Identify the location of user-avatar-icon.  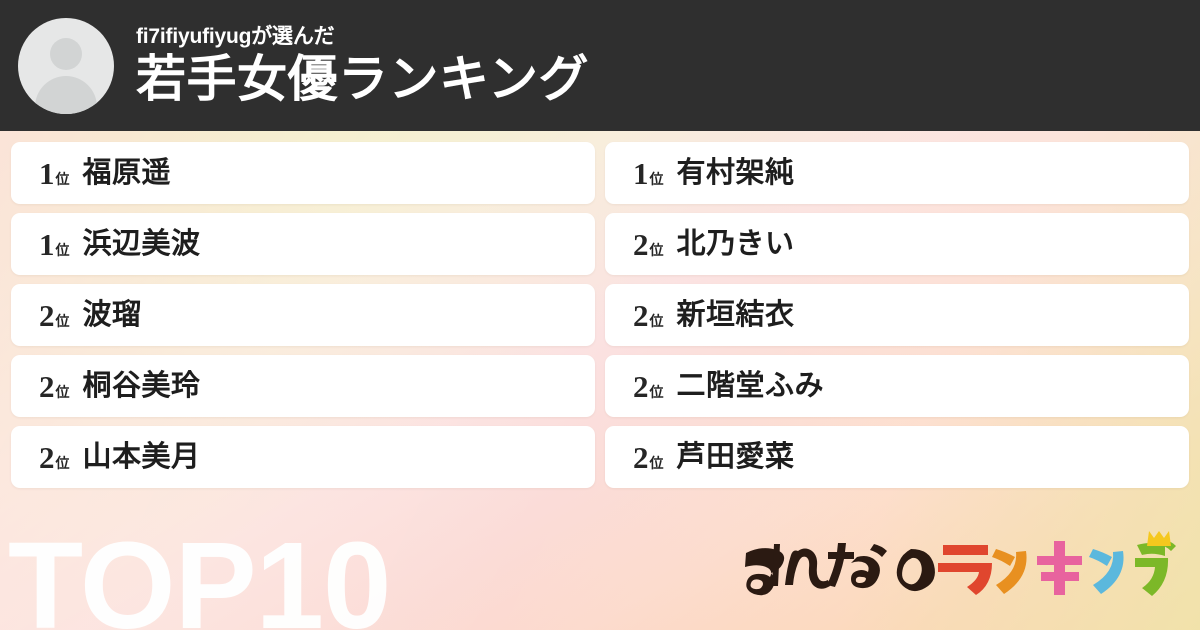
(66, 65).